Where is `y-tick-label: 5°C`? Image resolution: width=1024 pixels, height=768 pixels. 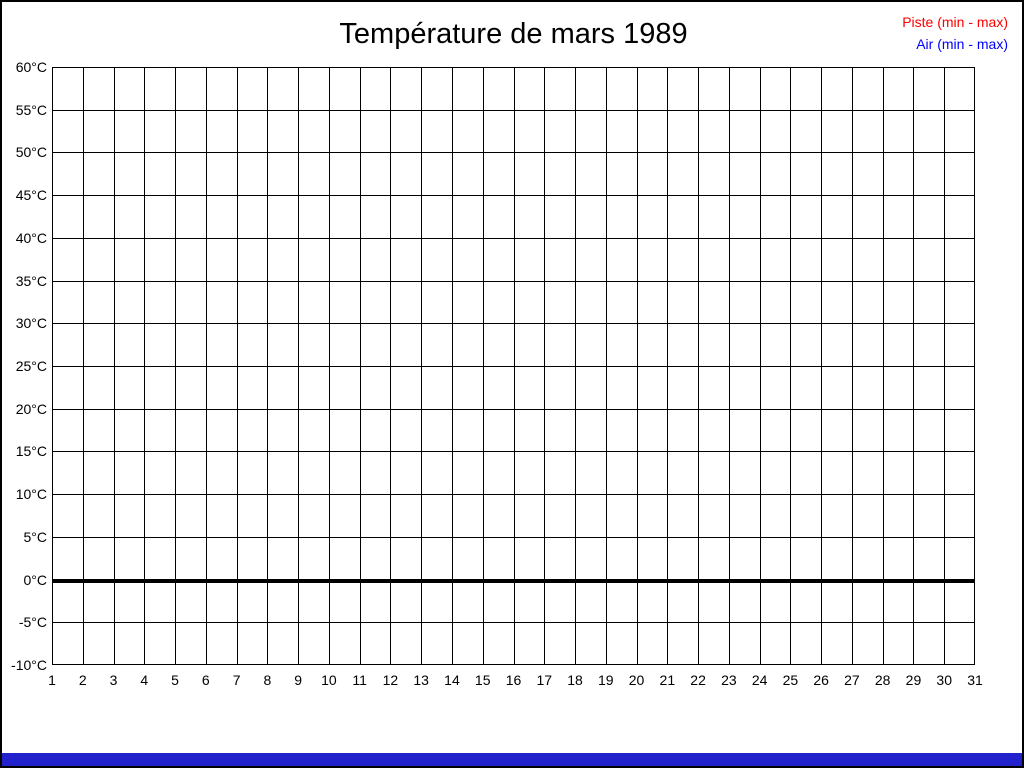 y-tick-label: 5°C is located at coordinates (35, 536).